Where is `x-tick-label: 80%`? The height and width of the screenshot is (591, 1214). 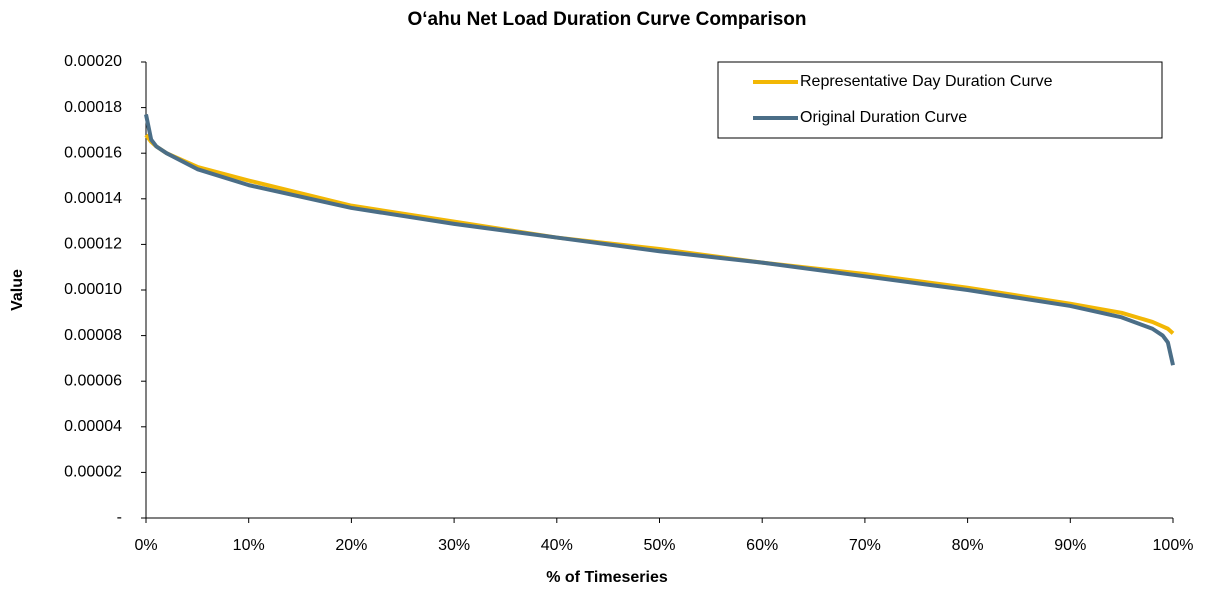
x-tick-label: 80% is located at coordinates (968, 545).